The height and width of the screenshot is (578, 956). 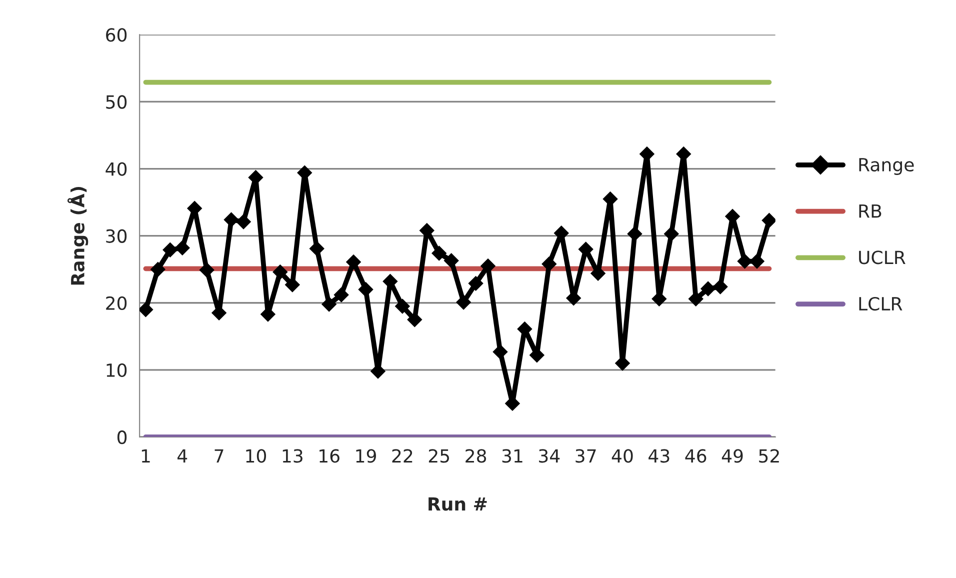 I want to click on x-tick-label: 43, so click(x=659, y=456).